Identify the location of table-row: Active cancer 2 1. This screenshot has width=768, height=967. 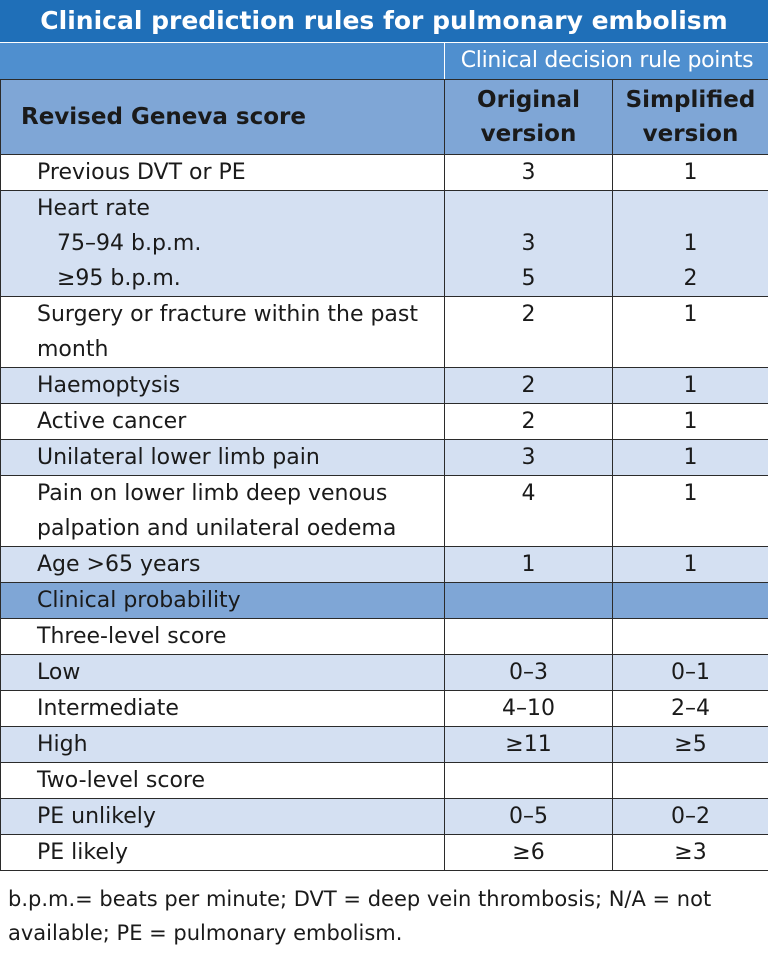
(384, 421).